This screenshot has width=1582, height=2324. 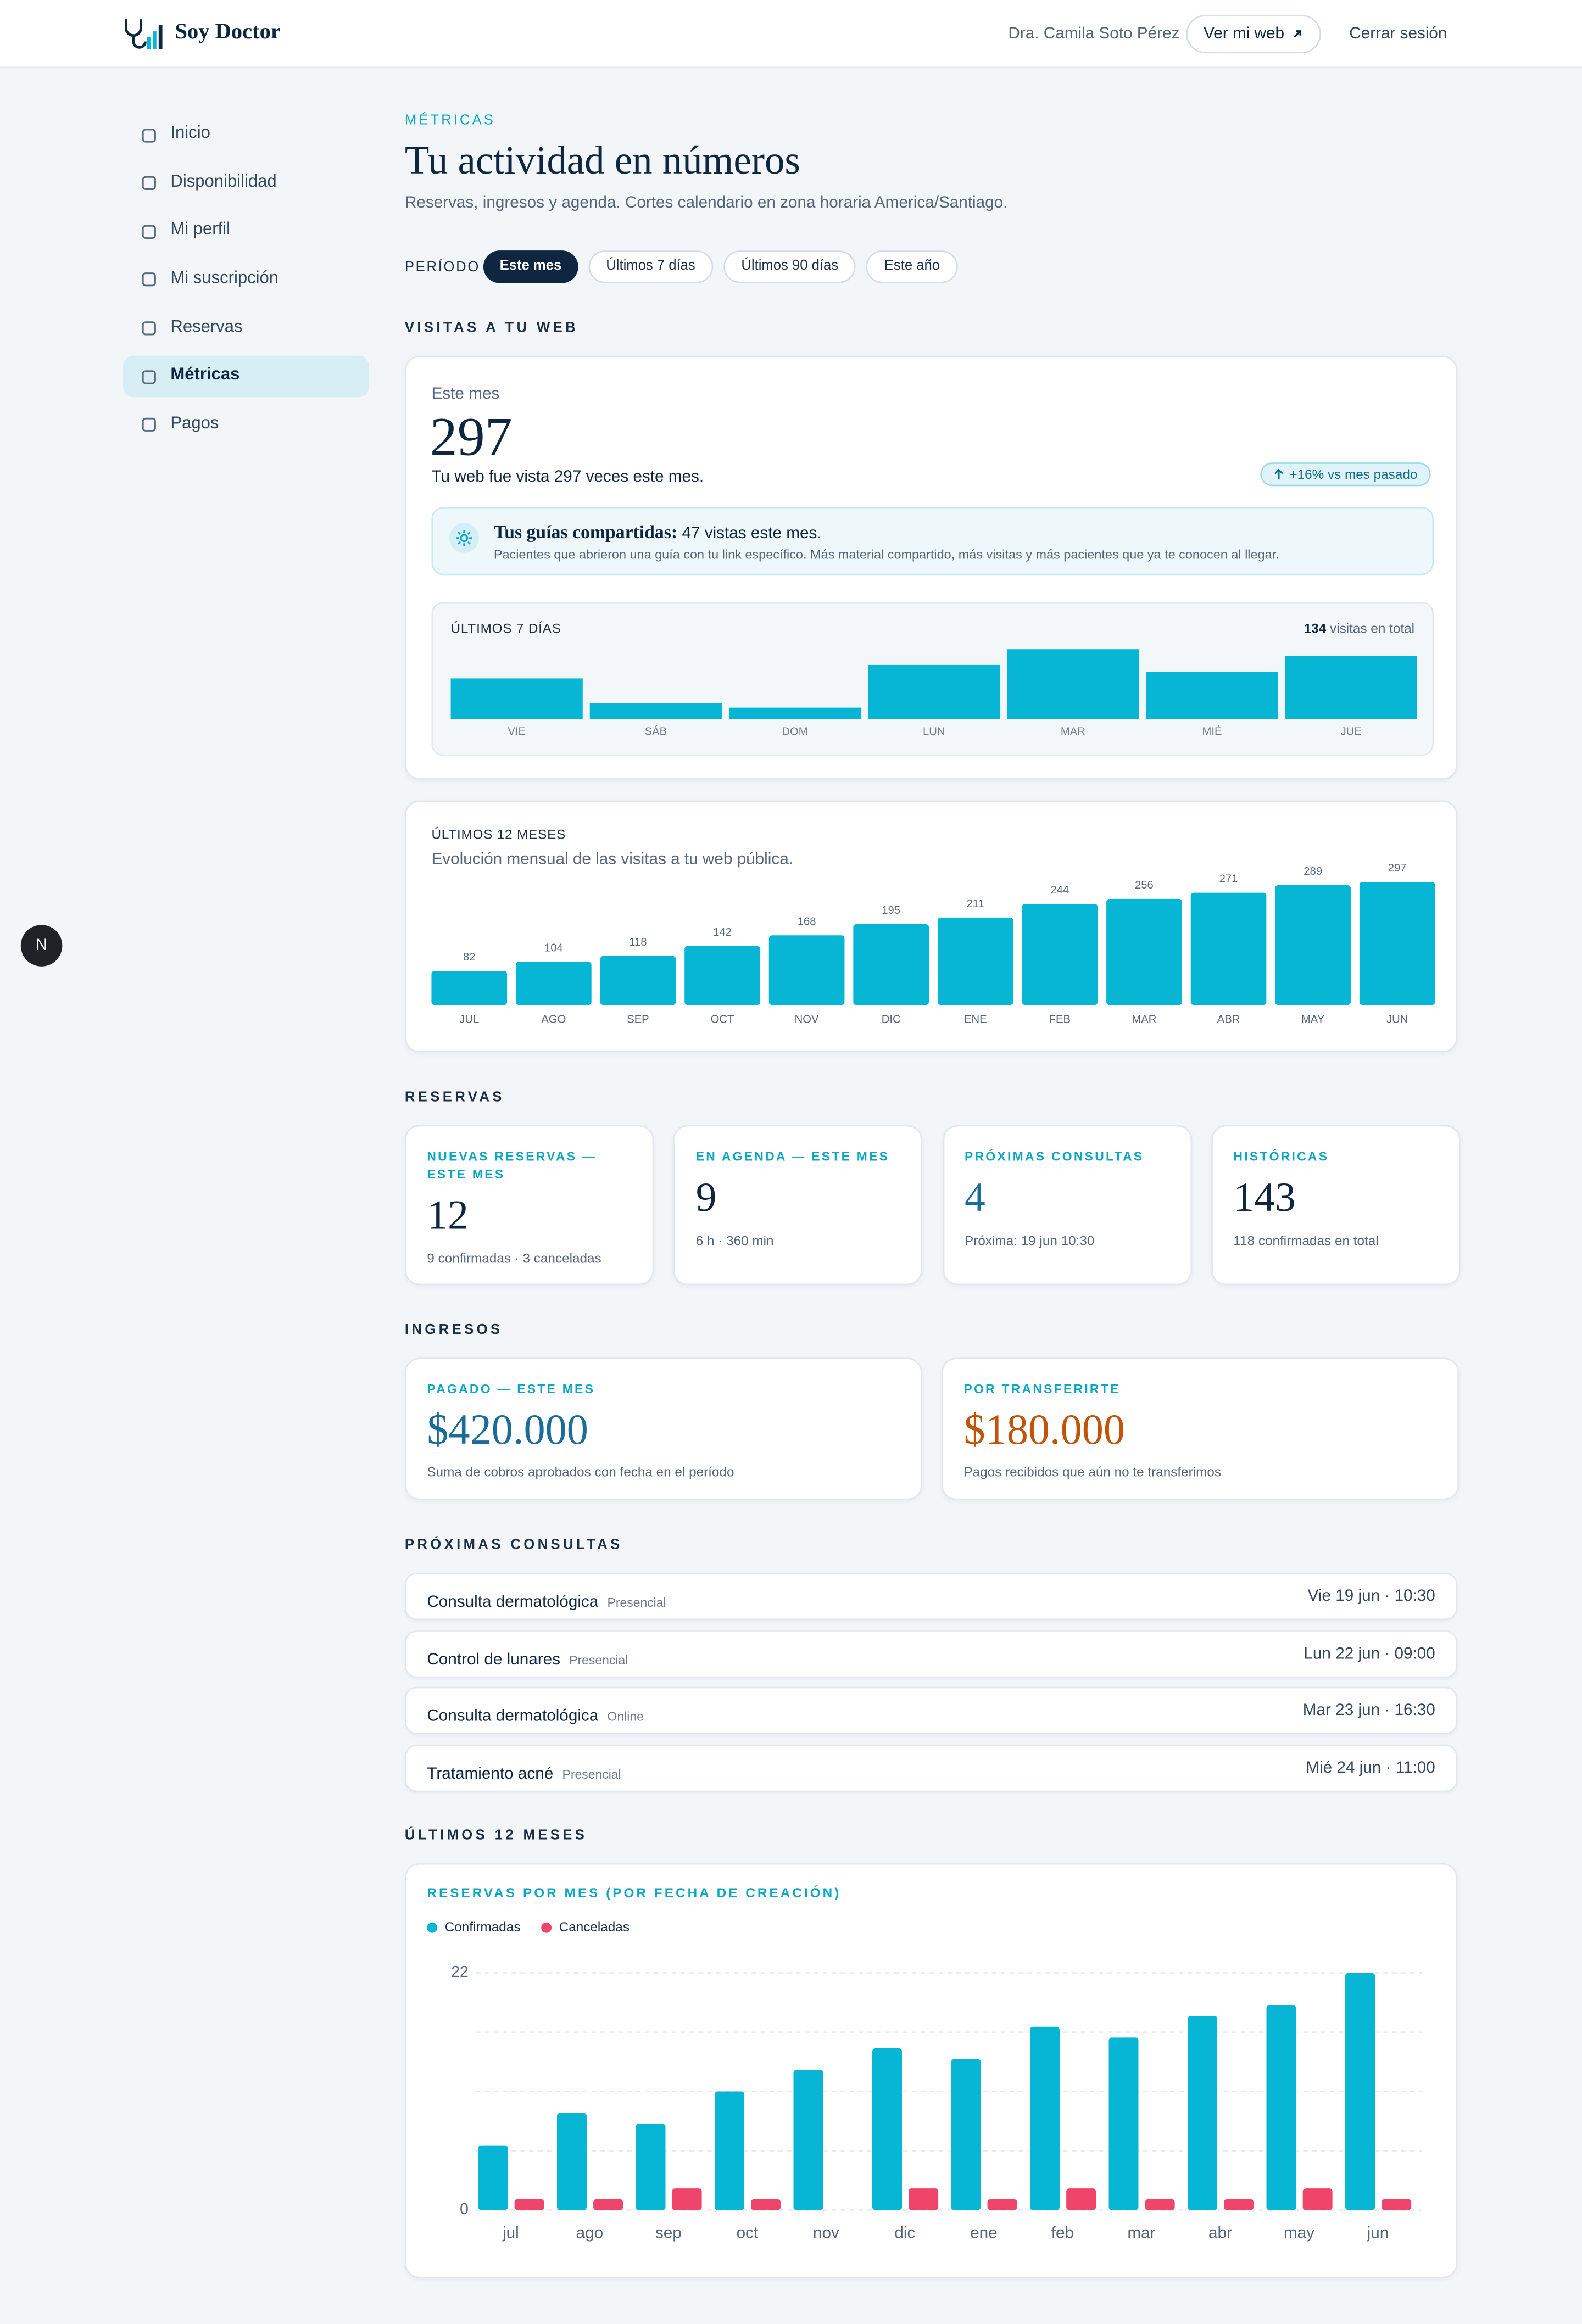 What do you see at coordinates (1352, 732) in the screenshot?
I see `x-tick-label: JUE` at bounding box center [1352, 732].